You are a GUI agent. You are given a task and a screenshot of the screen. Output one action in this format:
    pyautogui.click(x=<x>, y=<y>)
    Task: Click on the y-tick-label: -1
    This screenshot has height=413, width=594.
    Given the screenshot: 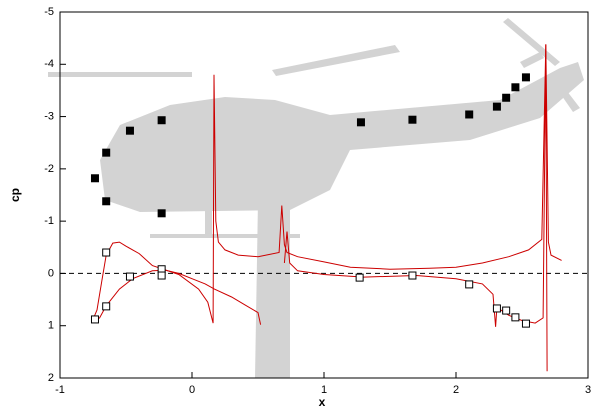 What is the action you would take?
    pyautogui.click(x=49, y=221)
    